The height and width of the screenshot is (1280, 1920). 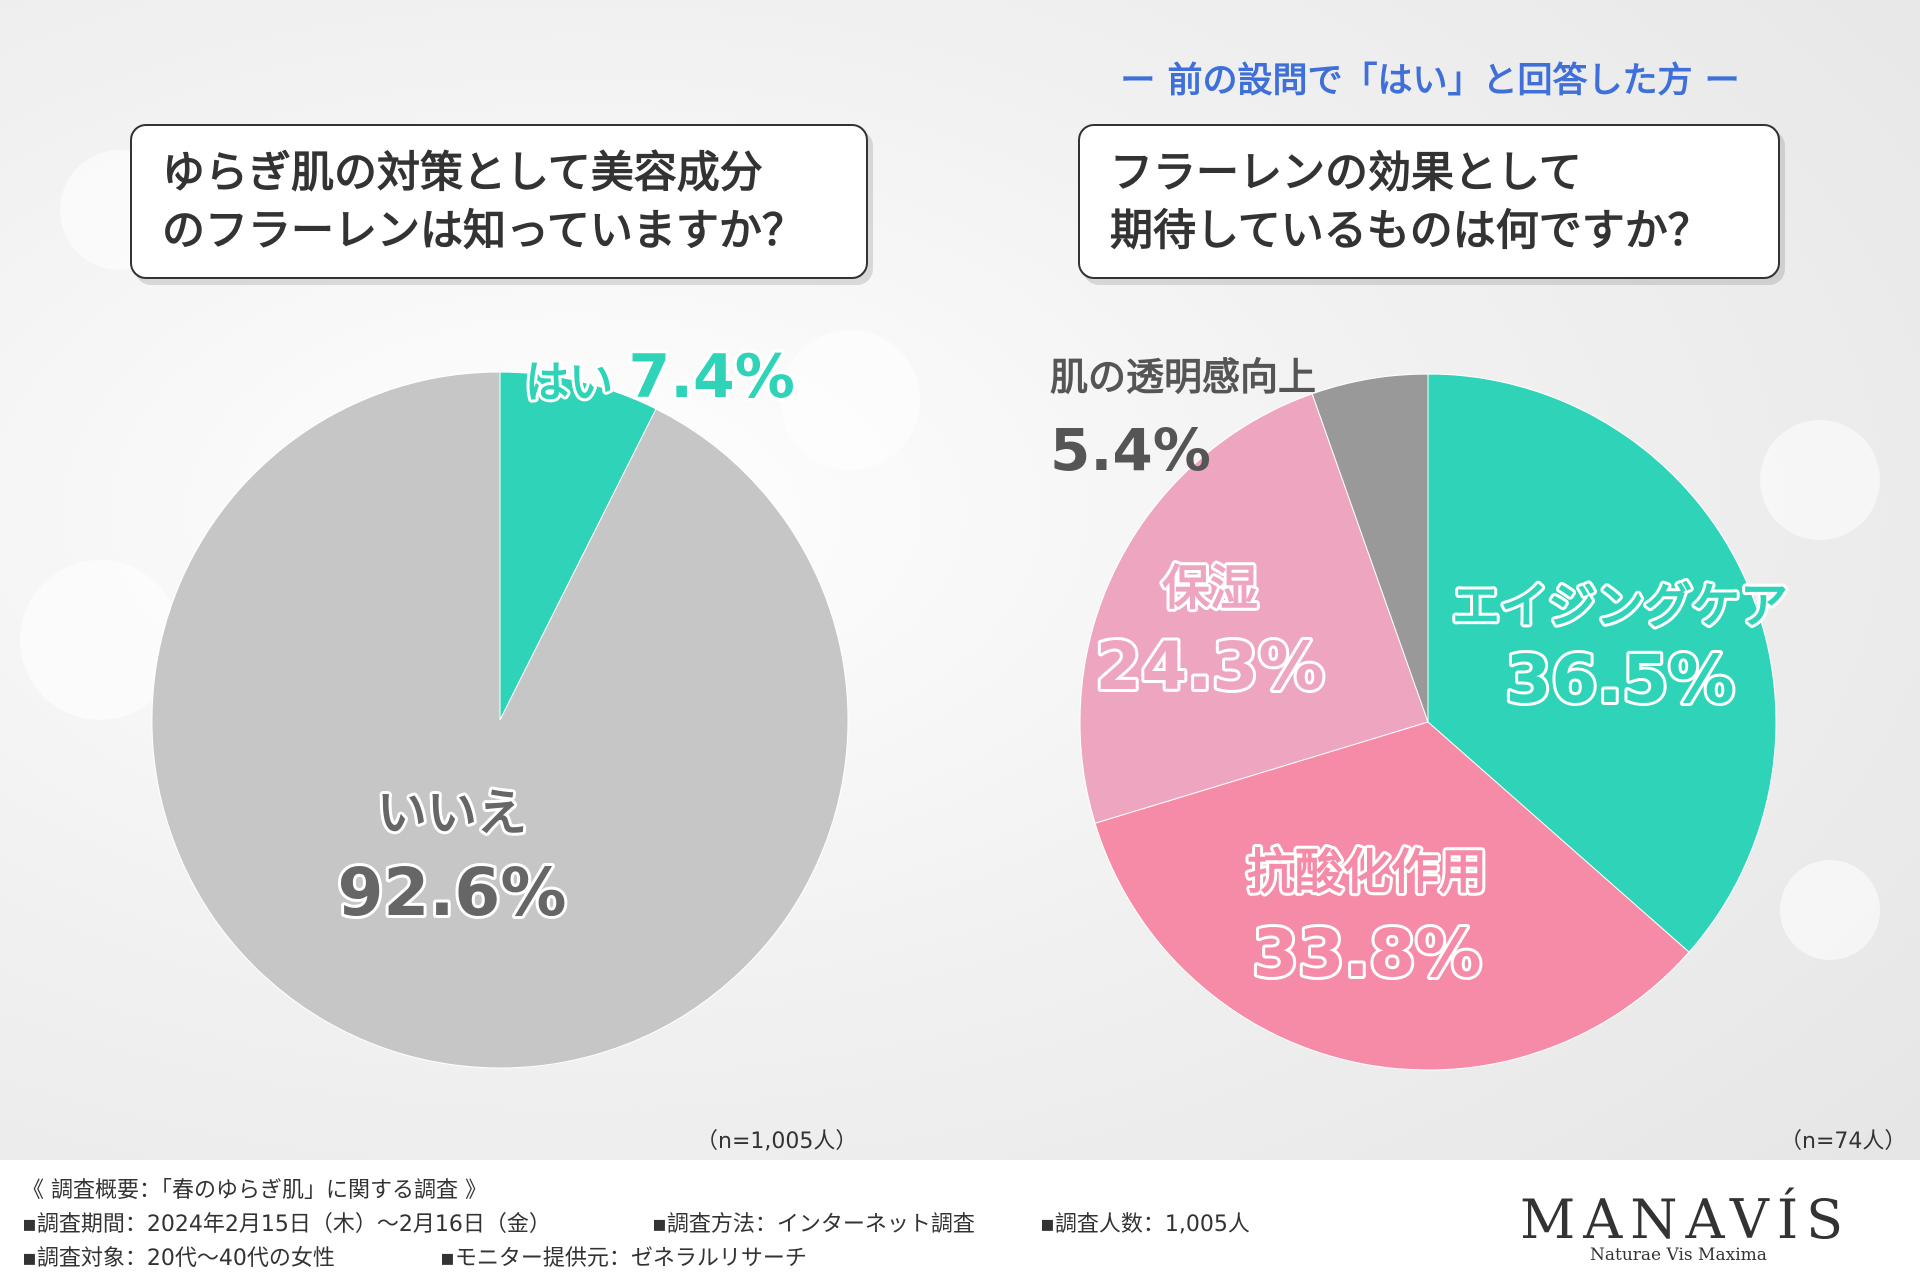 I want to click on question-box-right: フラーレンの効果として 期待しているものは何ですか？, so click(x=1429, y=201).